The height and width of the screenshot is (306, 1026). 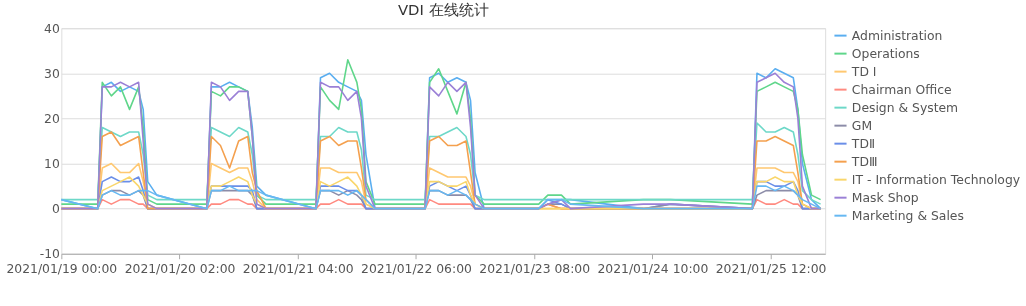 I want to click on legend-label: Design & System, so click(x=905, y=107).